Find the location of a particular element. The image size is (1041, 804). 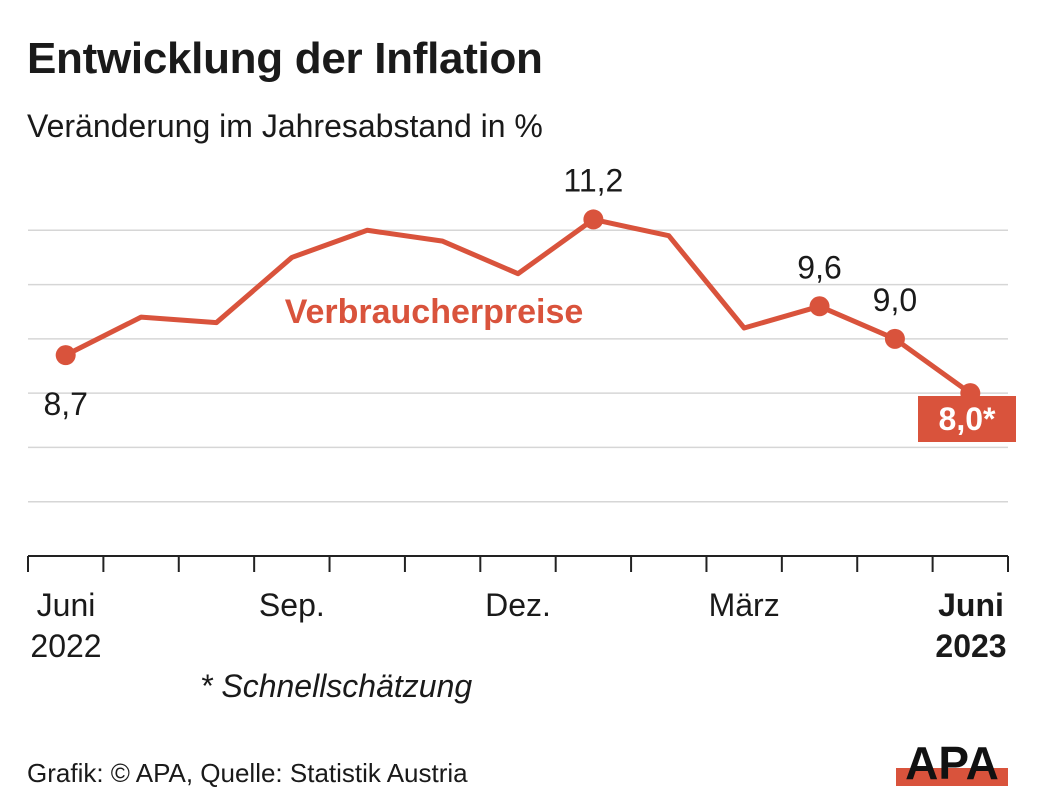

x-tick-label: Dez. is located at coordinates (518, 605).